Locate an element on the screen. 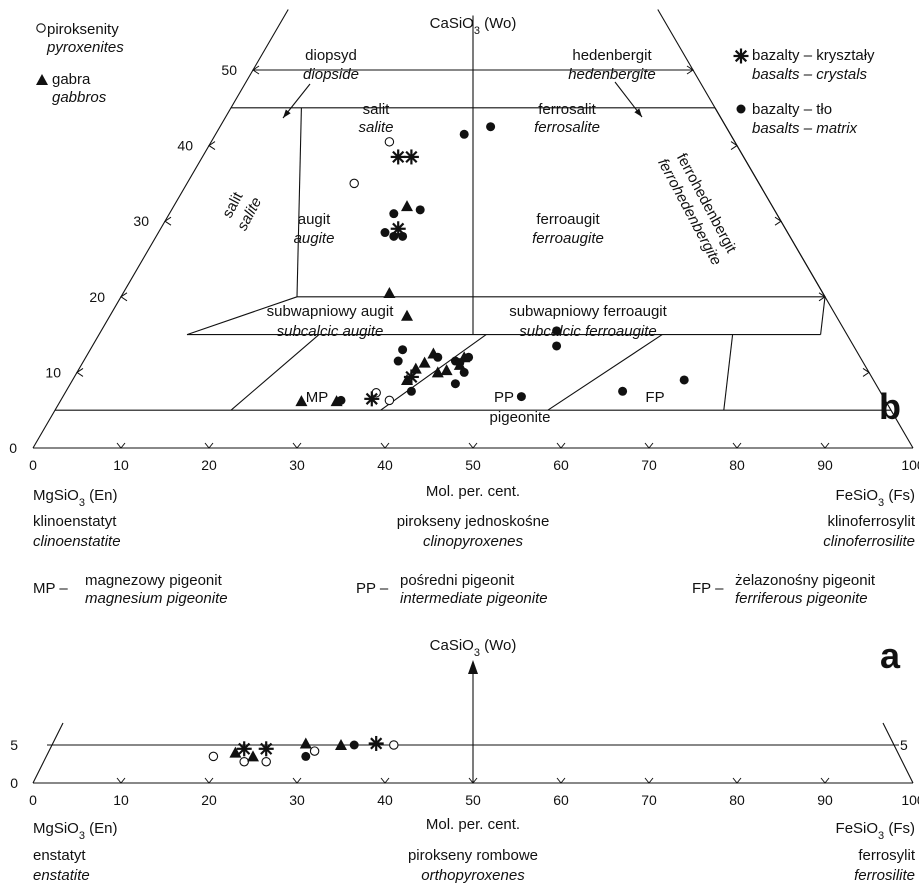  field-pp-pigeonite: pigeonite is located at coordinates (520, 417).